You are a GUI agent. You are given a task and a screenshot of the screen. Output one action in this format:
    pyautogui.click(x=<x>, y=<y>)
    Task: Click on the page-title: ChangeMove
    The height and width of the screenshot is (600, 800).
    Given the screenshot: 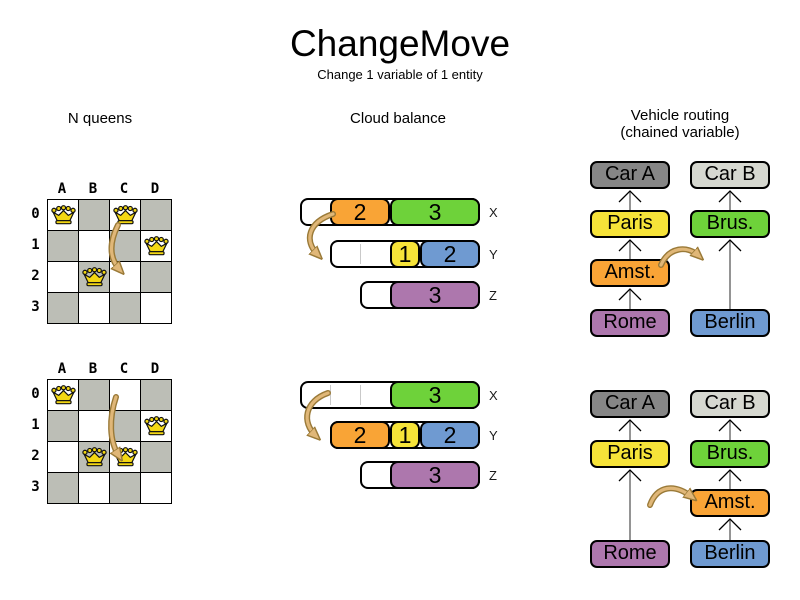 What is the action you would take?
    pyautogui.click(x=400, y=43)
    